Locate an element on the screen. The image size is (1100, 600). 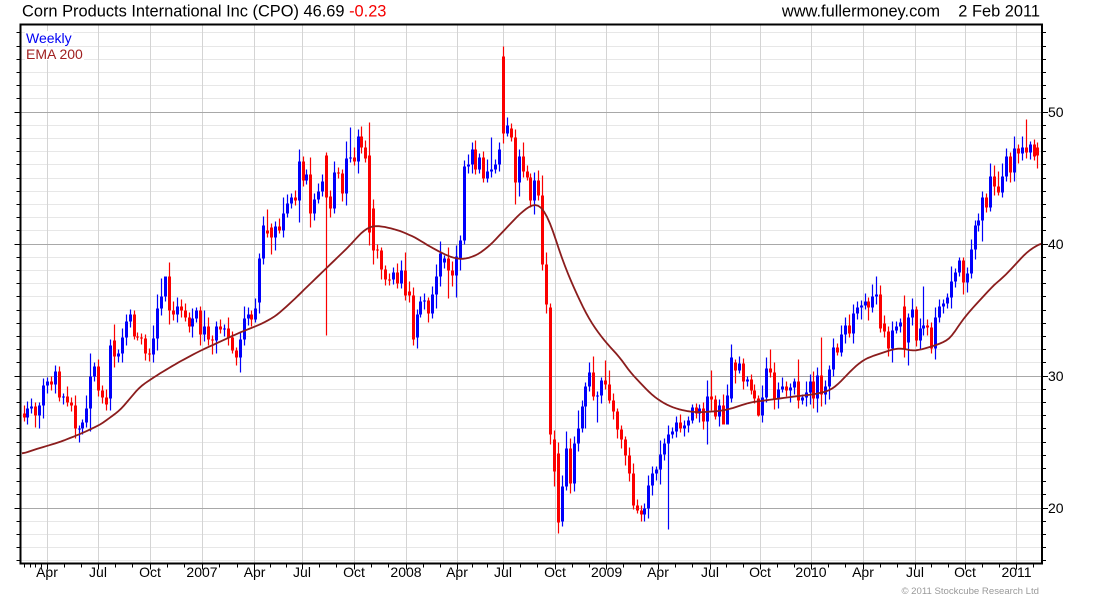
svg-text: 2008 is located at coordinates (405, 572).